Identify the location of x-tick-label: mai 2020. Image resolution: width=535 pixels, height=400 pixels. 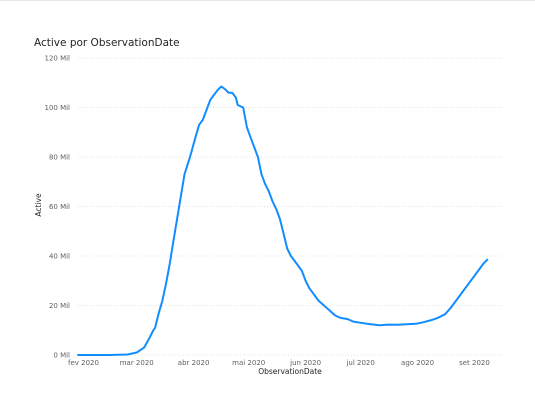
(248, 363).